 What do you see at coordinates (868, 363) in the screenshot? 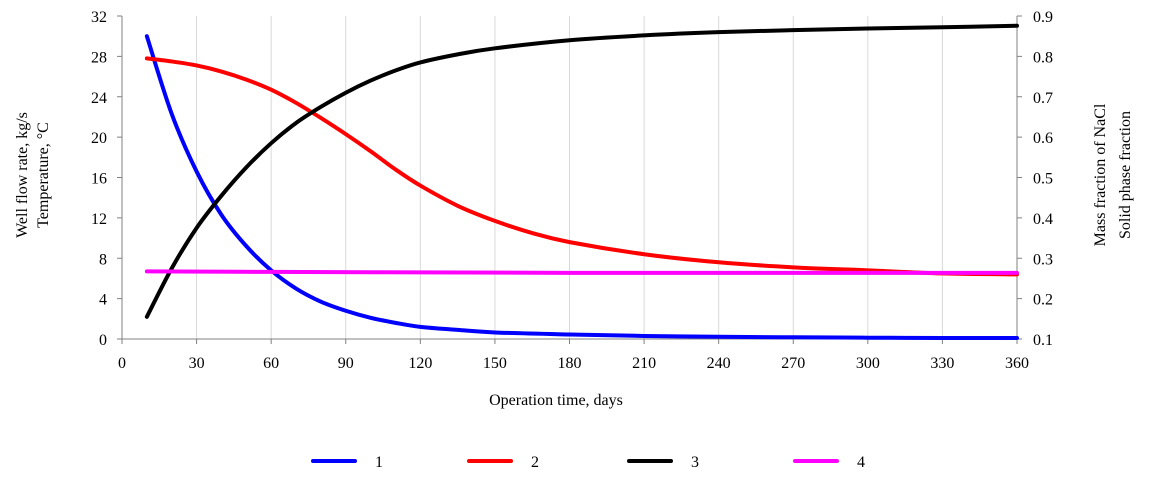
I see `x-tick-label: 300` at bounding box center [868, 363].